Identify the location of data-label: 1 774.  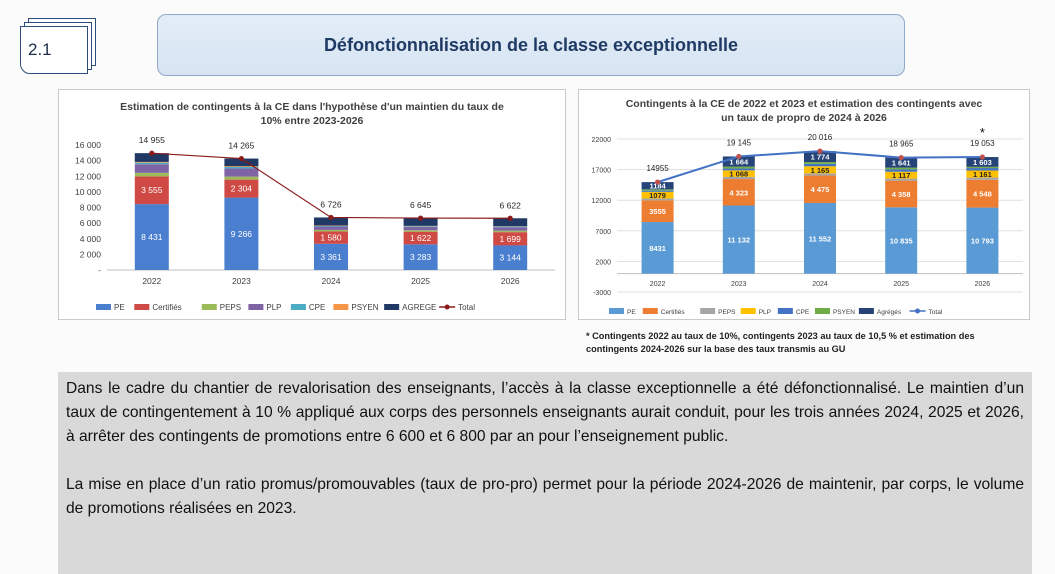
(821, 157).